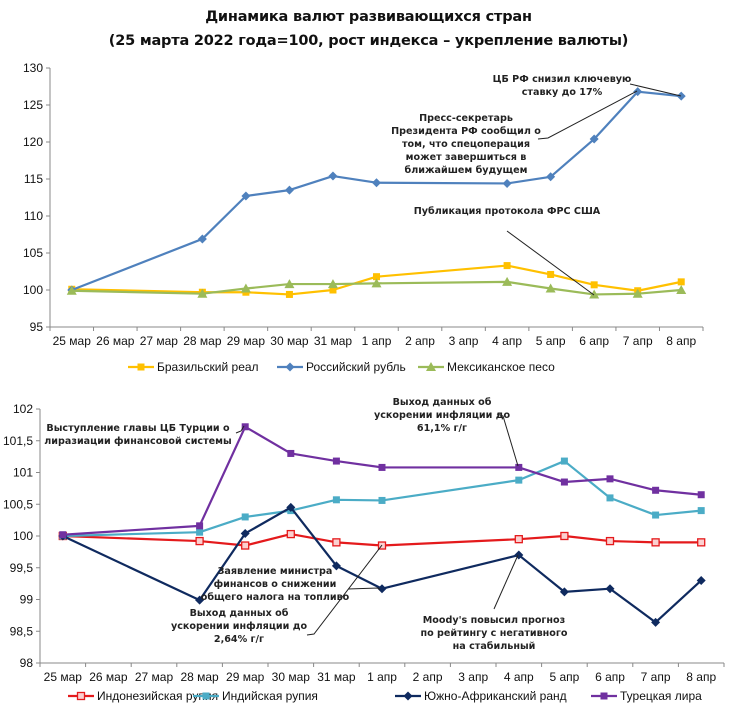  What do you see at coordinates (275, 597) in the screenshot?
I see `annotation-text: общего налога на топливо` at bounding box center [275, 597].